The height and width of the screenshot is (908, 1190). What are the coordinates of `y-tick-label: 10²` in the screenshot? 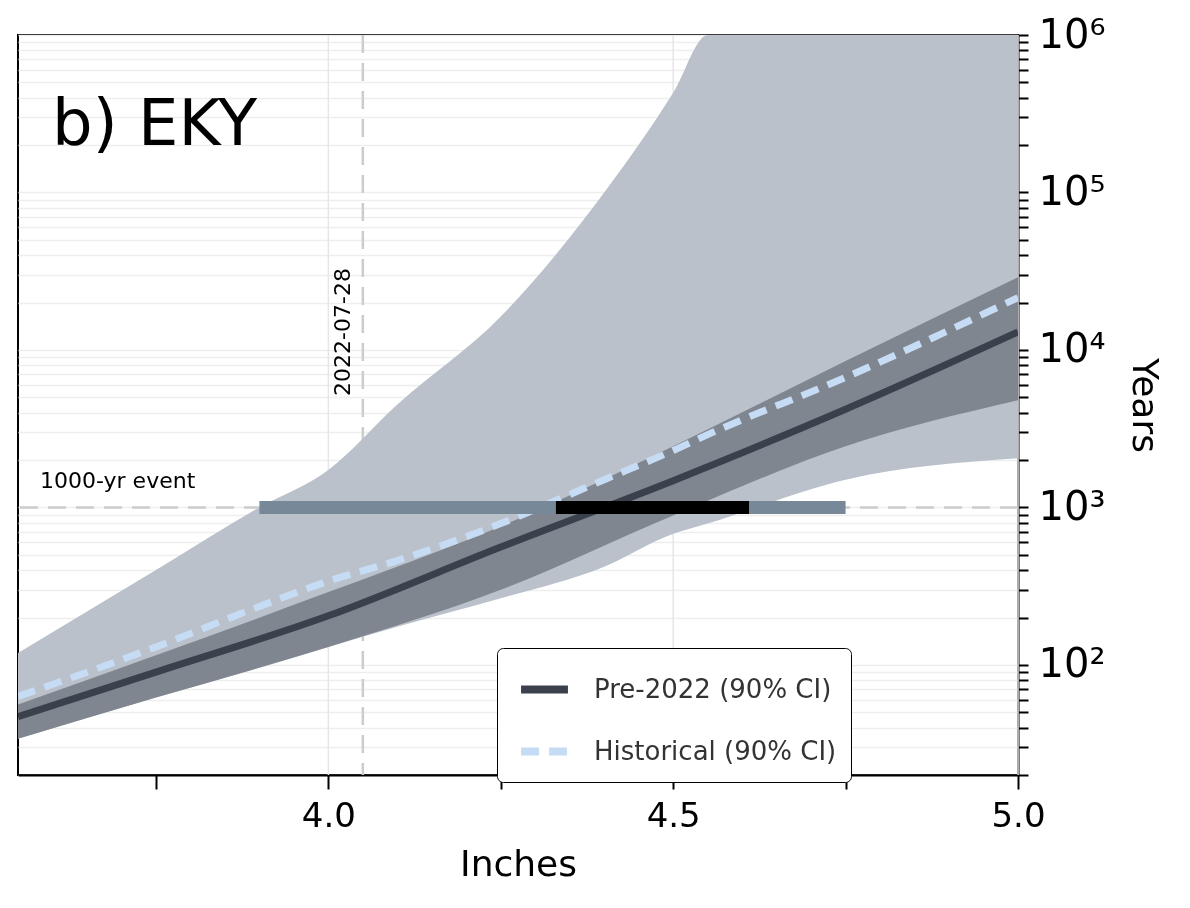 It's located at (1072, 663).